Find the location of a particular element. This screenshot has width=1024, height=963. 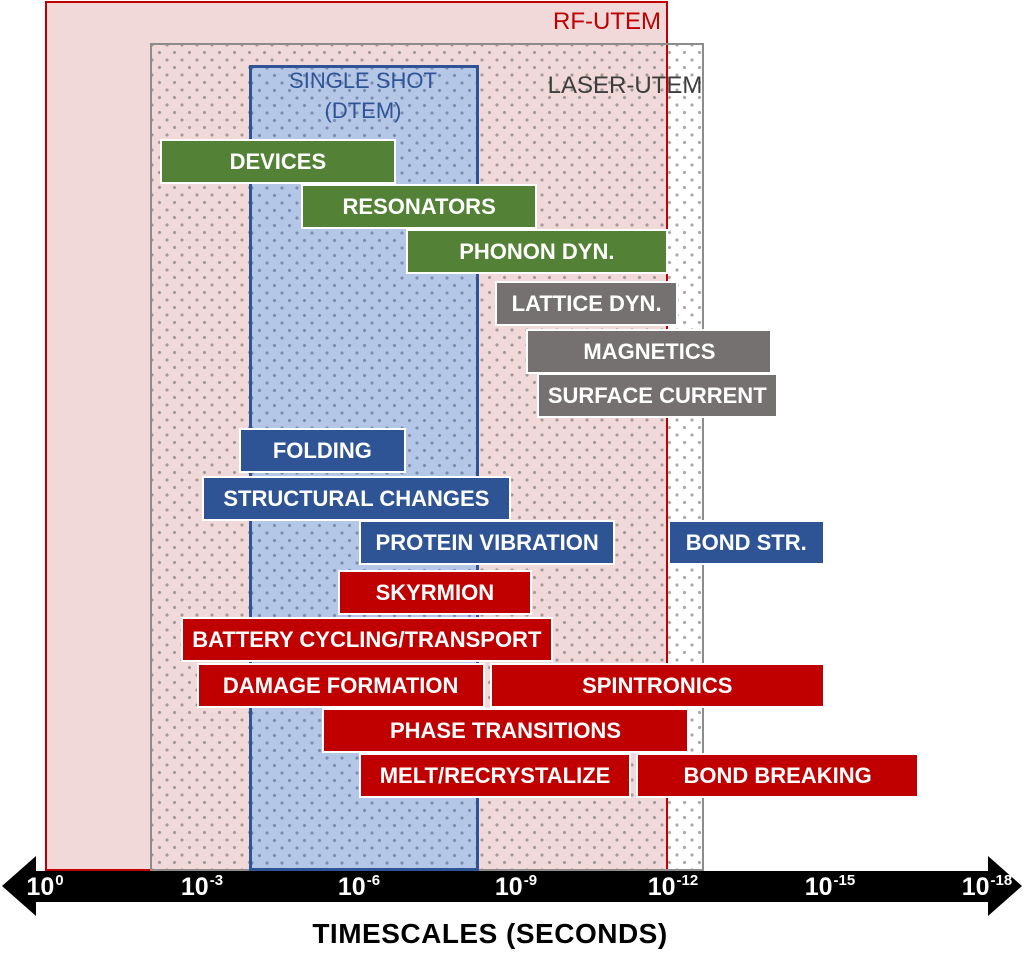

bar-label: FOLDING is located at coordinates (322, 450).